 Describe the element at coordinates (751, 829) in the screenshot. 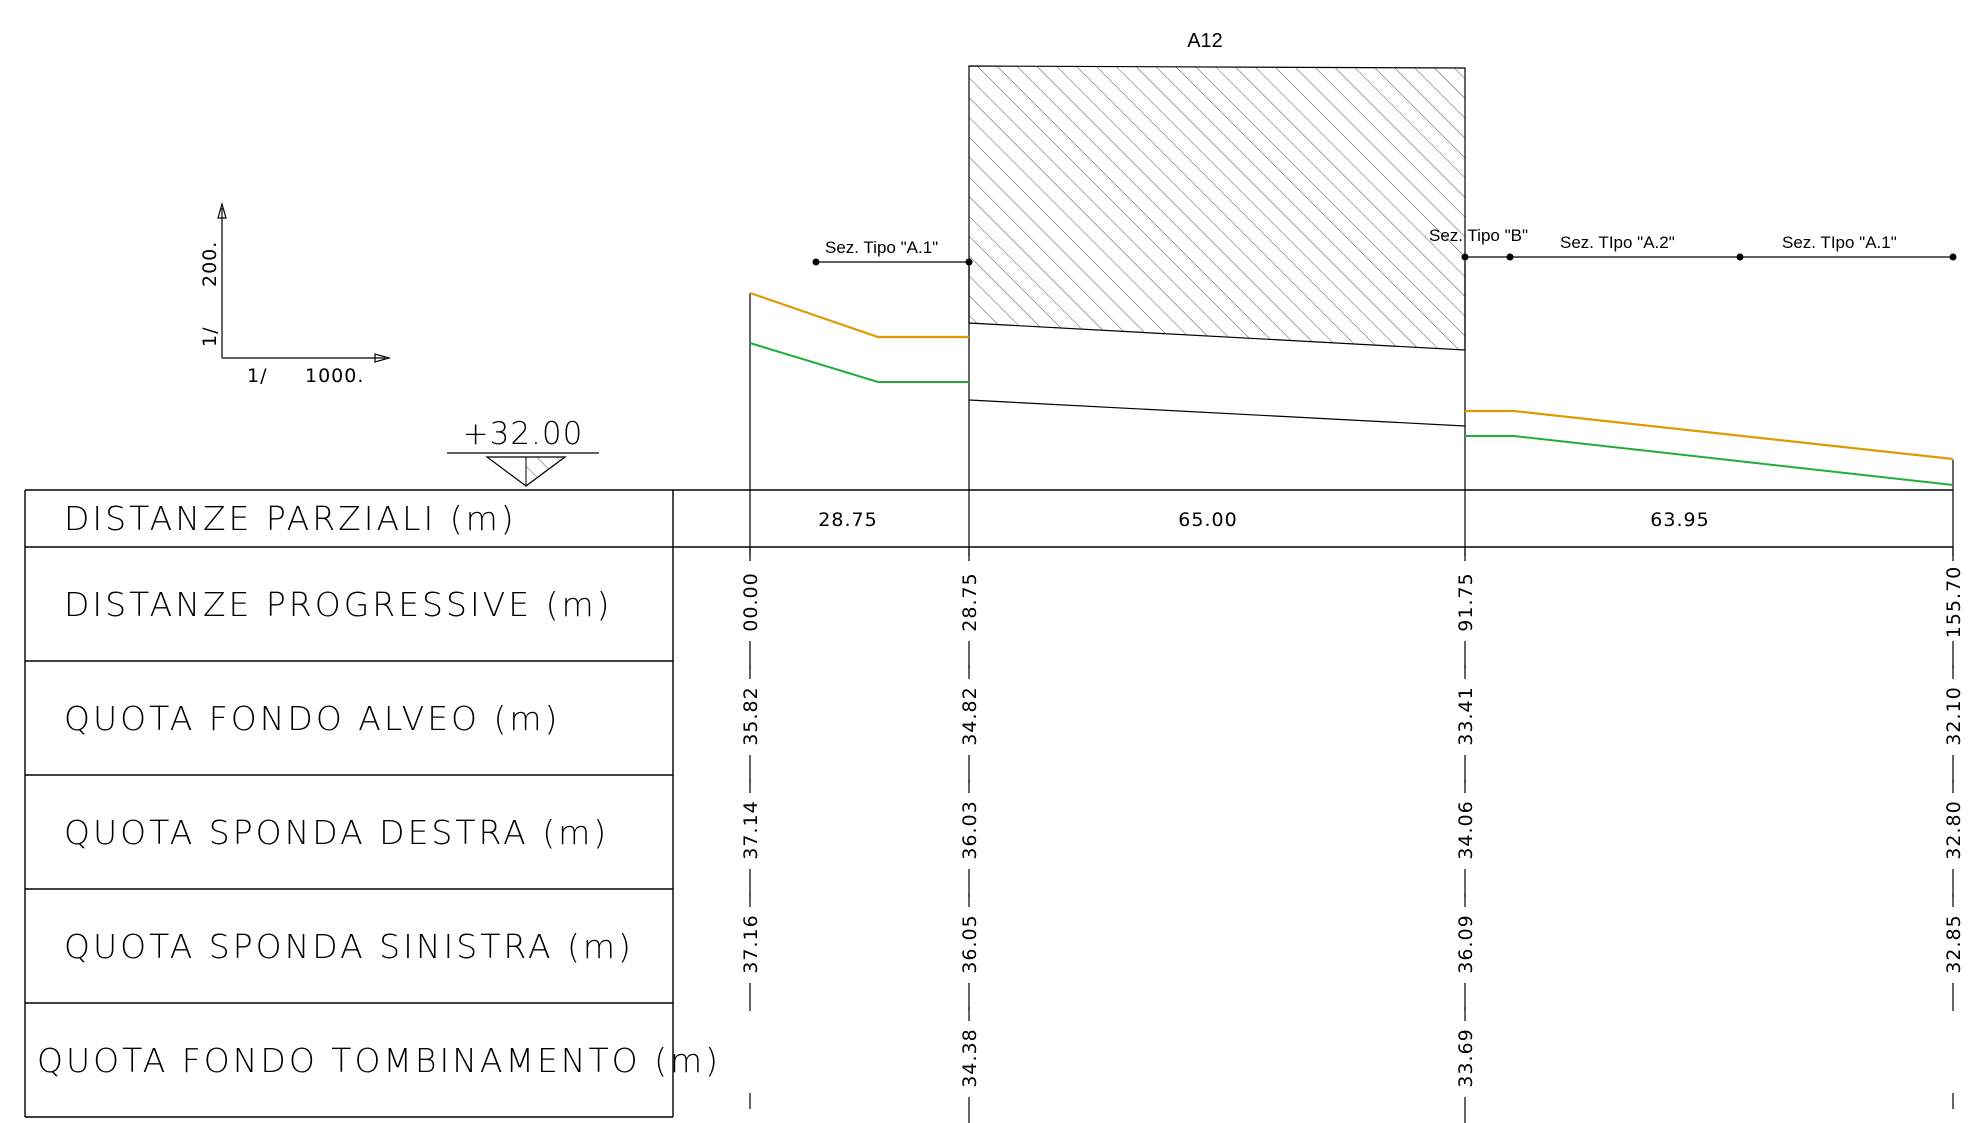

I see `station-value-sponda-destra: 37.14` at that location.